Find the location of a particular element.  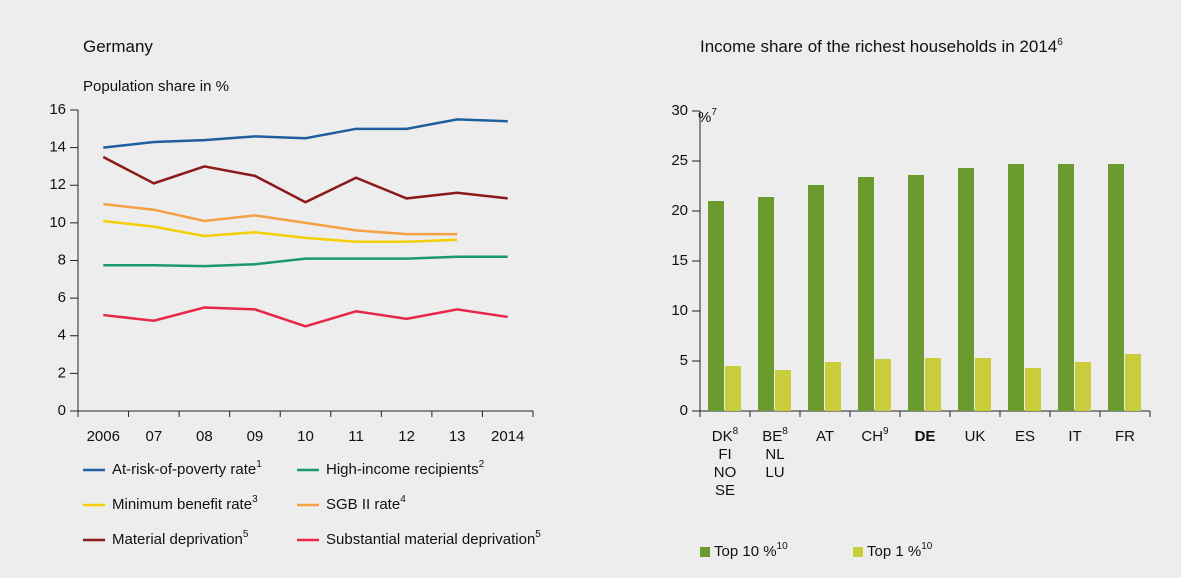

x-tick-label: UK is located at coordinates (975, 436).